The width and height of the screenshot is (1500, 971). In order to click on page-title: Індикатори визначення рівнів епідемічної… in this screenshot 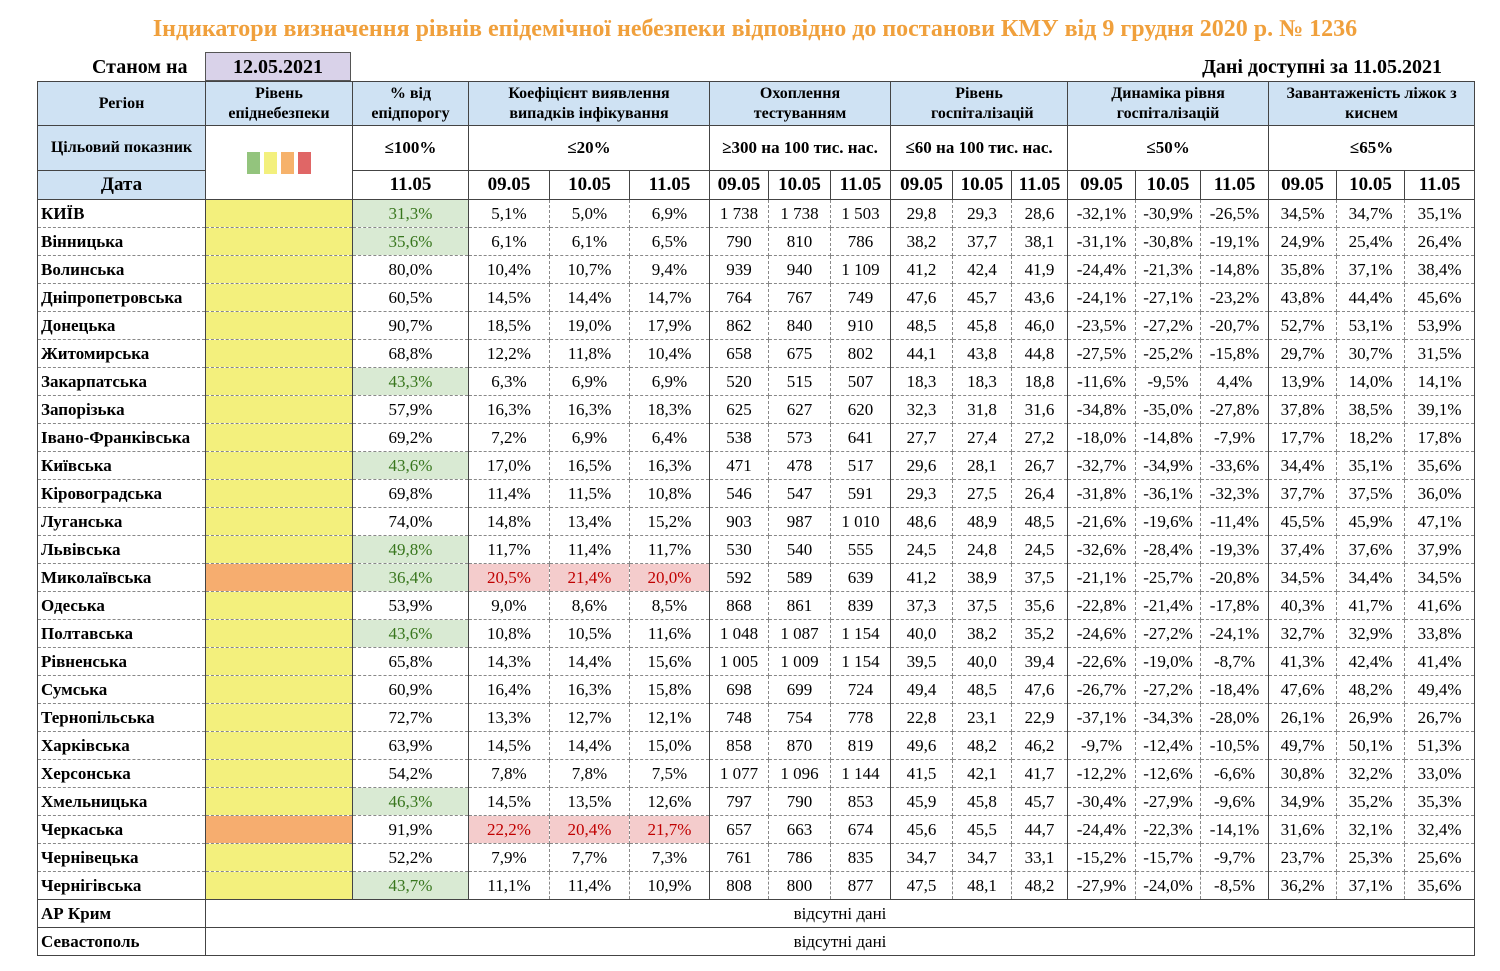, I will do `click(755, 29)`.